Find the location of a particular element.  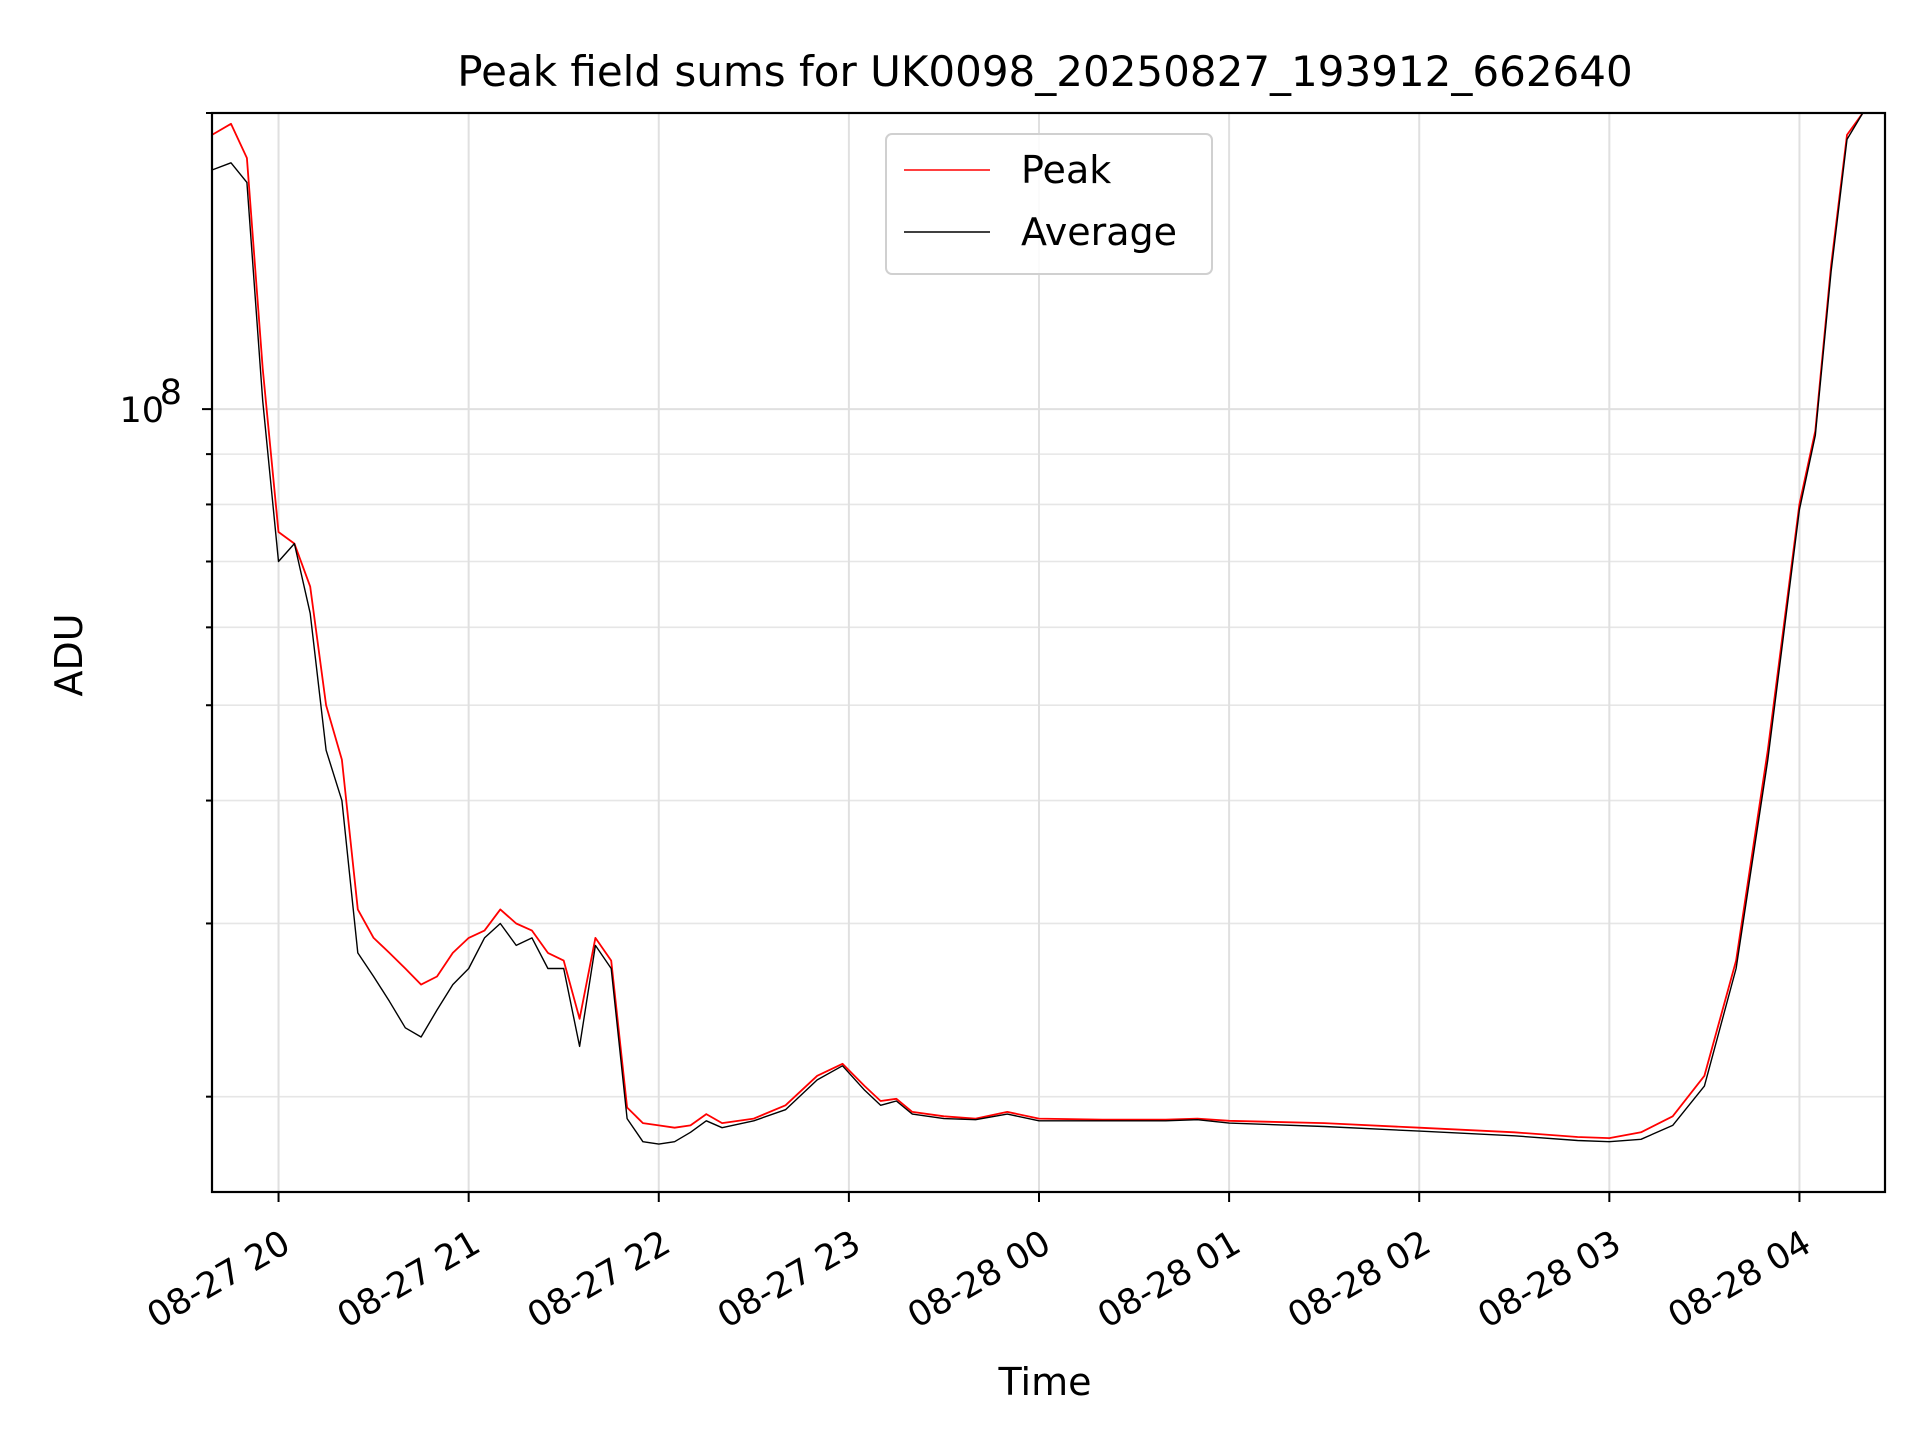

y-axis-label: ADU is located at coordinates (69, 654).